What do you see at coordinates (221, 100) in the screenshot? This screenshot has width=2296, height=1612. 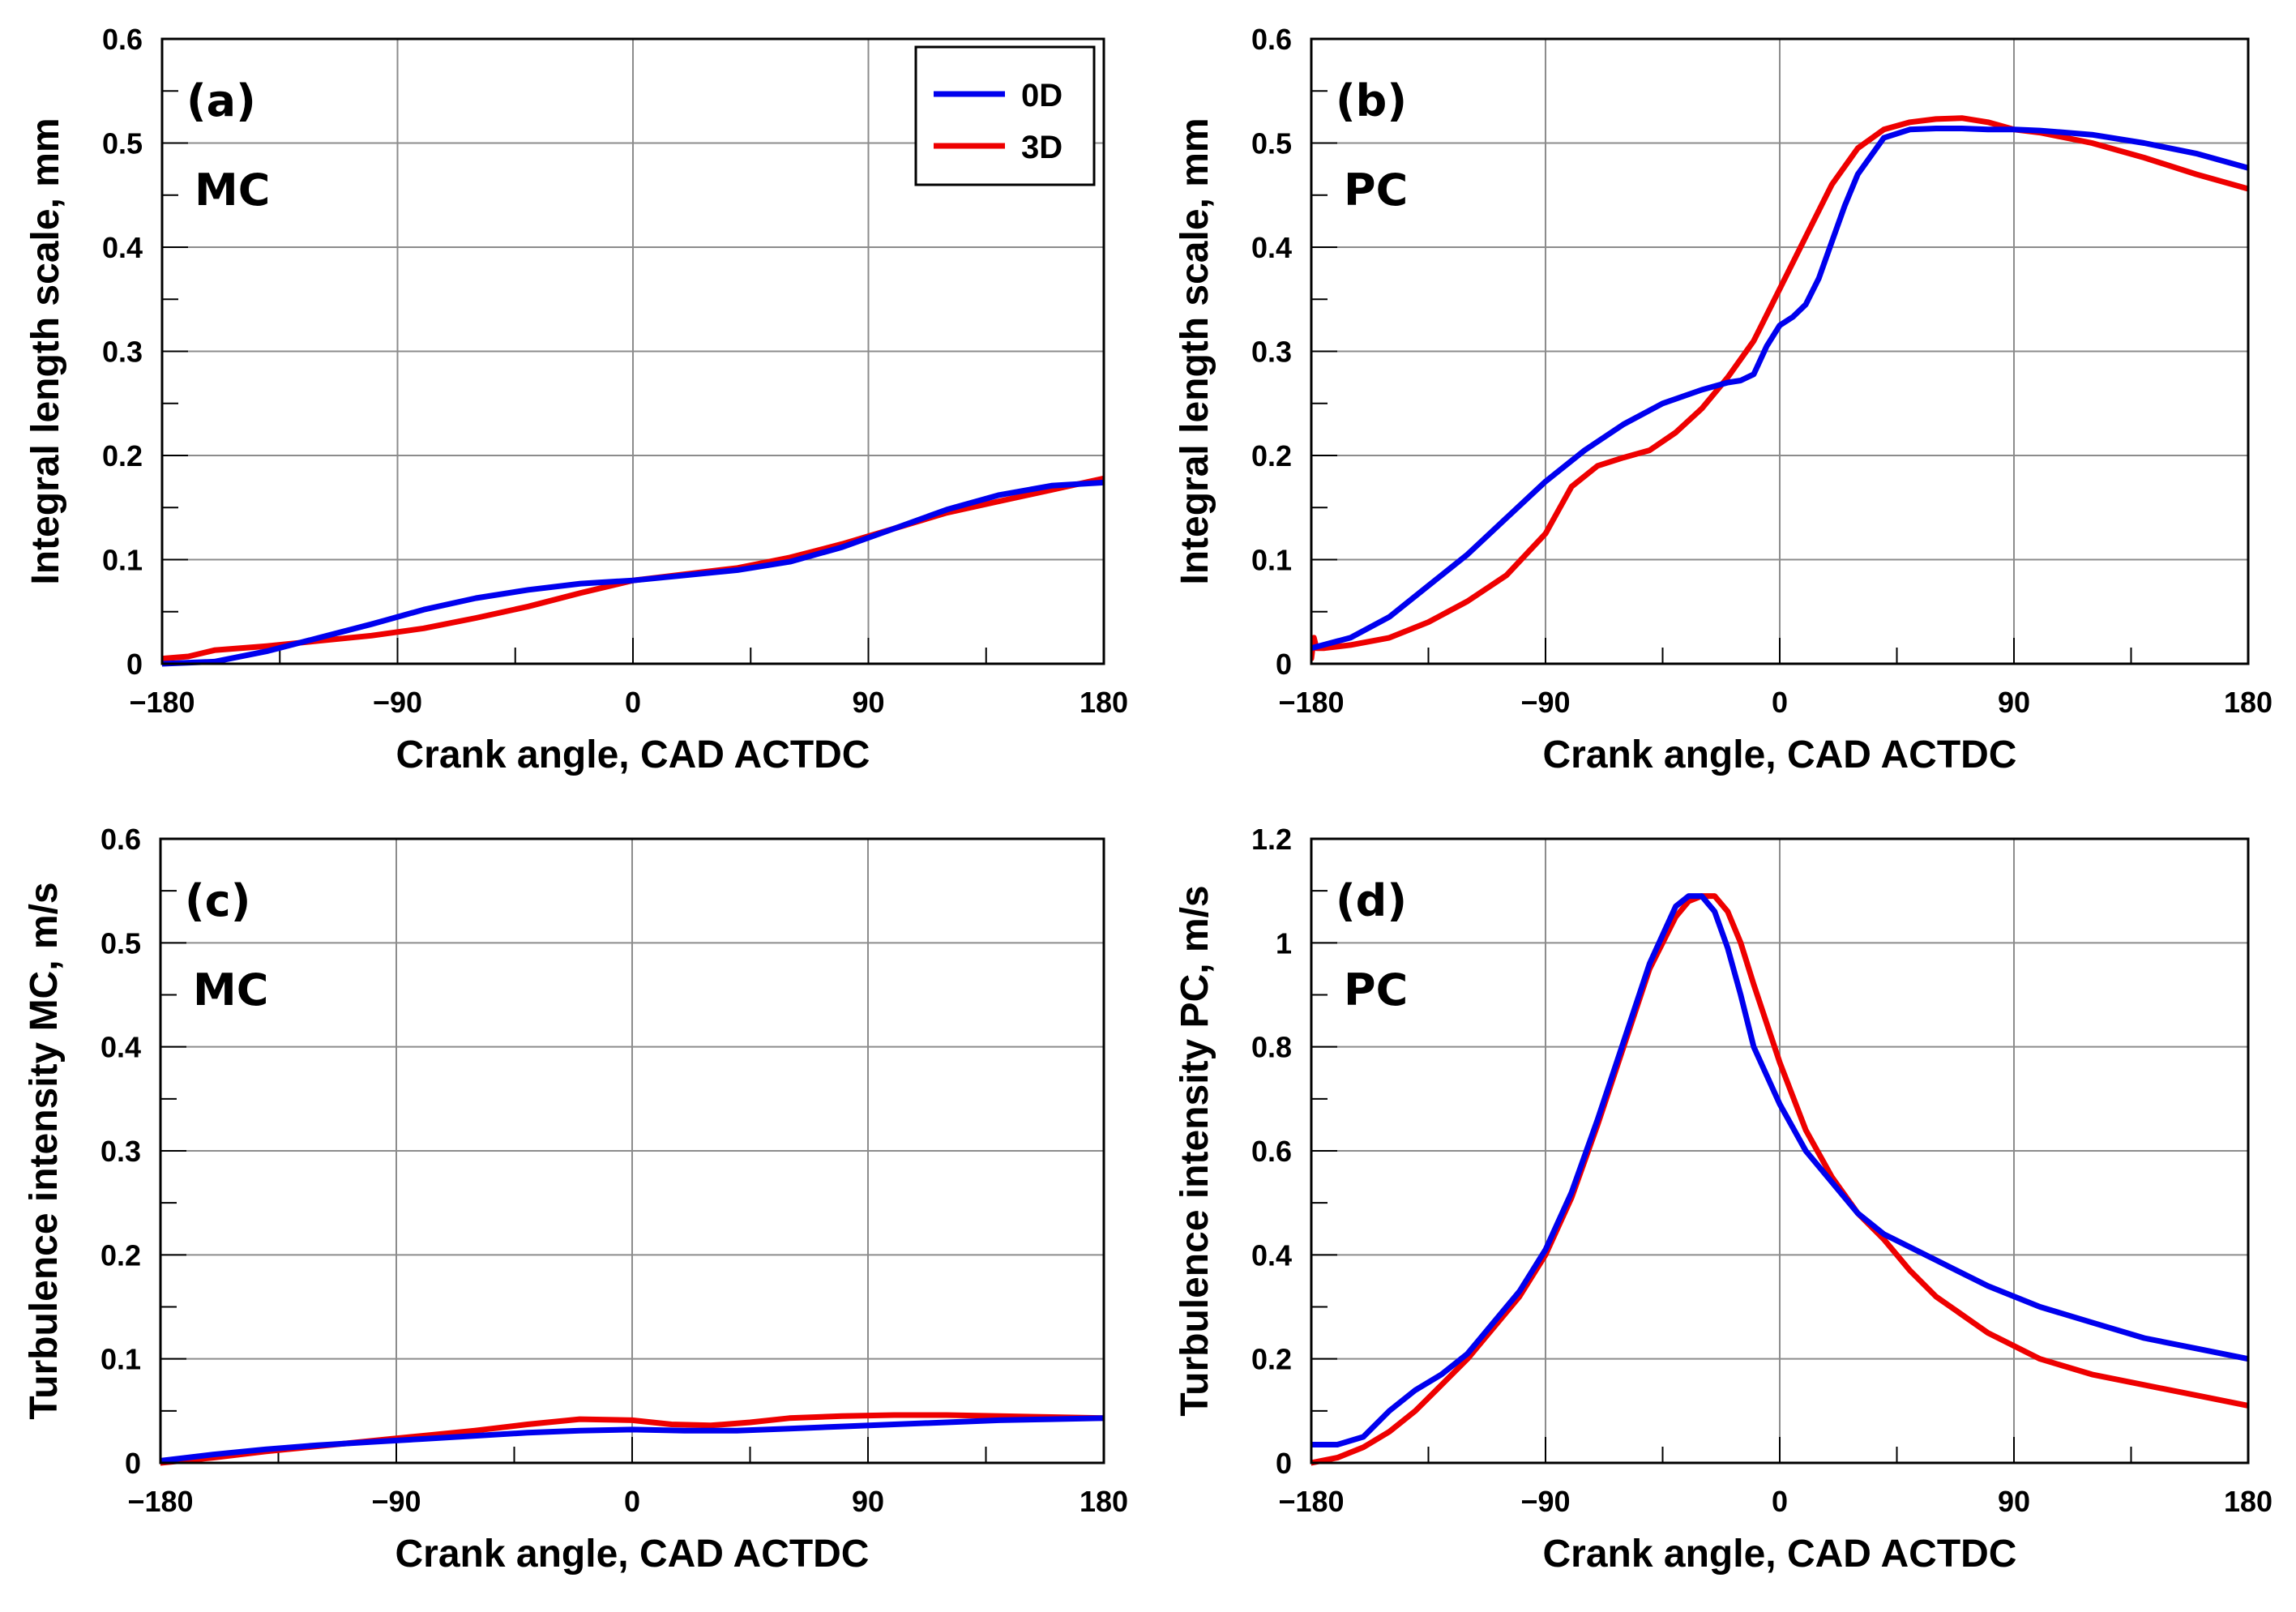 I see `panel-tag: (a)` at bounding box center [221, 100].